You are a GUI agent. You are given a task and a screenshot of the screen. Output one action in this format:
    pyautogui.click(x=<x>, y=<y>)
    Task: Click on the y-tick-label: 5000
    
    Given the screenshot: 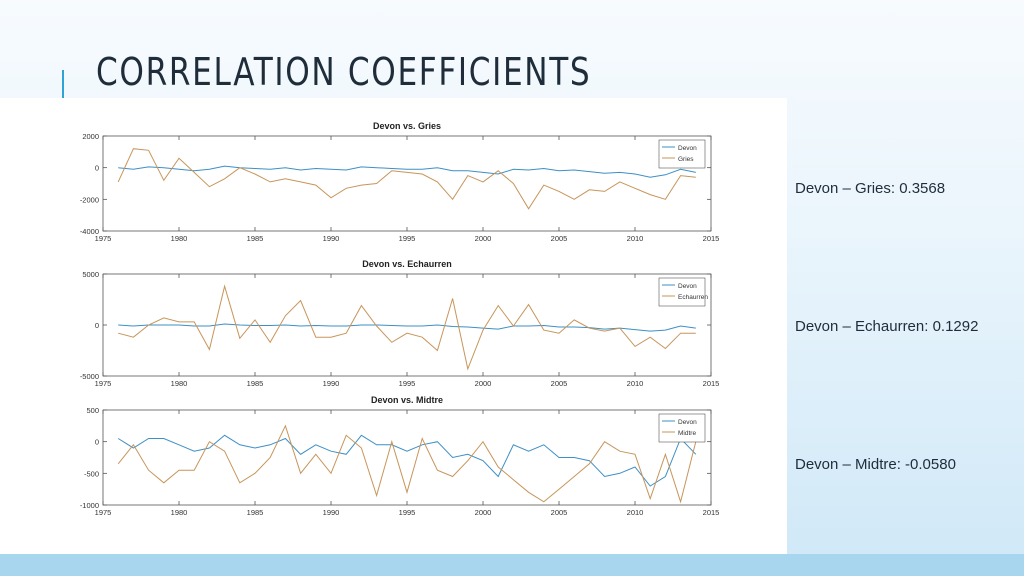 What is the action you would take?
    pyautogui.click(x=90, y=274)
    